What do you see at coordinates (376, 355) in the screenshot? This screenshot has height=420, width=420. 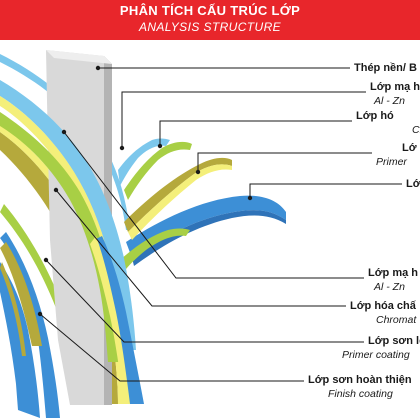 I see `label-primer-bottom-en: Primer coating` at bounding box center [376, 355].